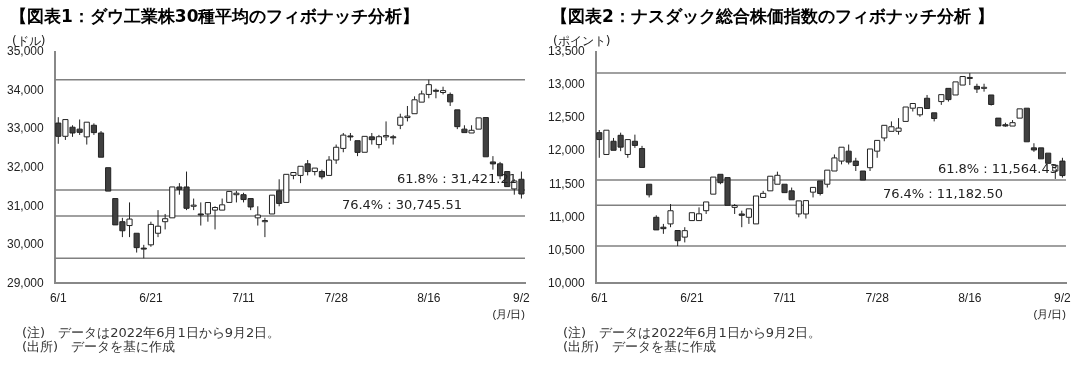 The width and height of the screenshot is (1082, 381). I want to click on y-tick-label: 32,000, so click(26, 167).